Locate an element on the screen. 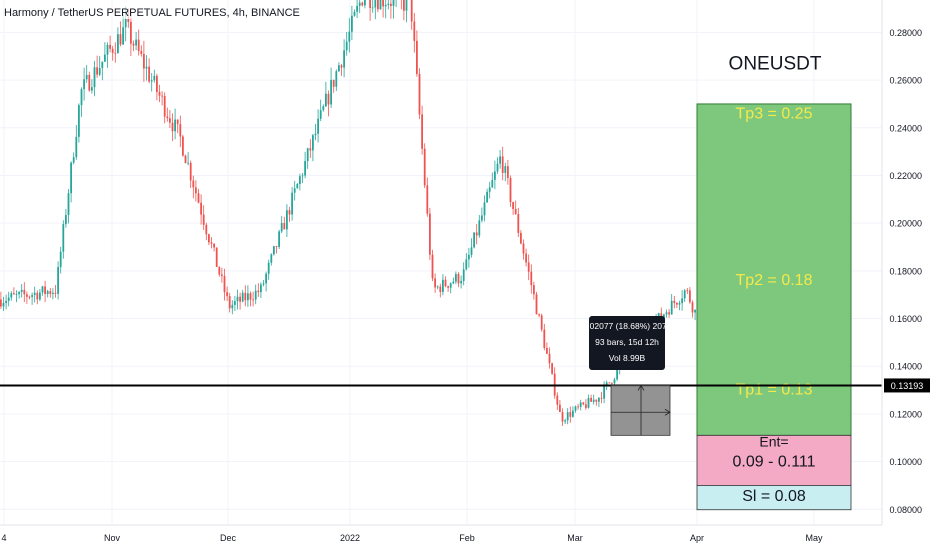 Image resolution: width=932 pixels, height=555 pixels. target-label-tp1: Tp1 = 0.13 is located at coordinates (774, 389).